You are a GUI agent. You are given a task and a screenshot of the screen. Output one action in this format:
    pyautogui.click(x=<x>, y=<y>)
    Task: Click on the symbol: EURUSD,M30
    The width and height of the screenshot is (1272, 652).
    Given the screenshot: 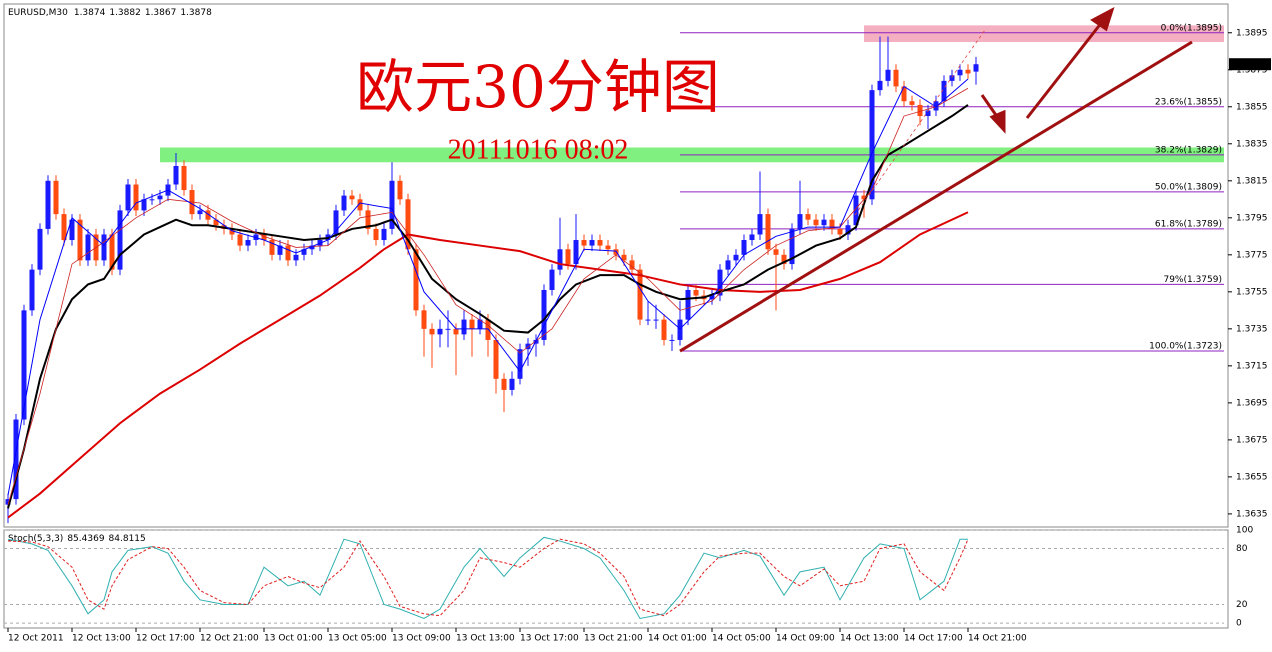 What is the action you would take?
    pyautogui.click(x=38, y=13)
    